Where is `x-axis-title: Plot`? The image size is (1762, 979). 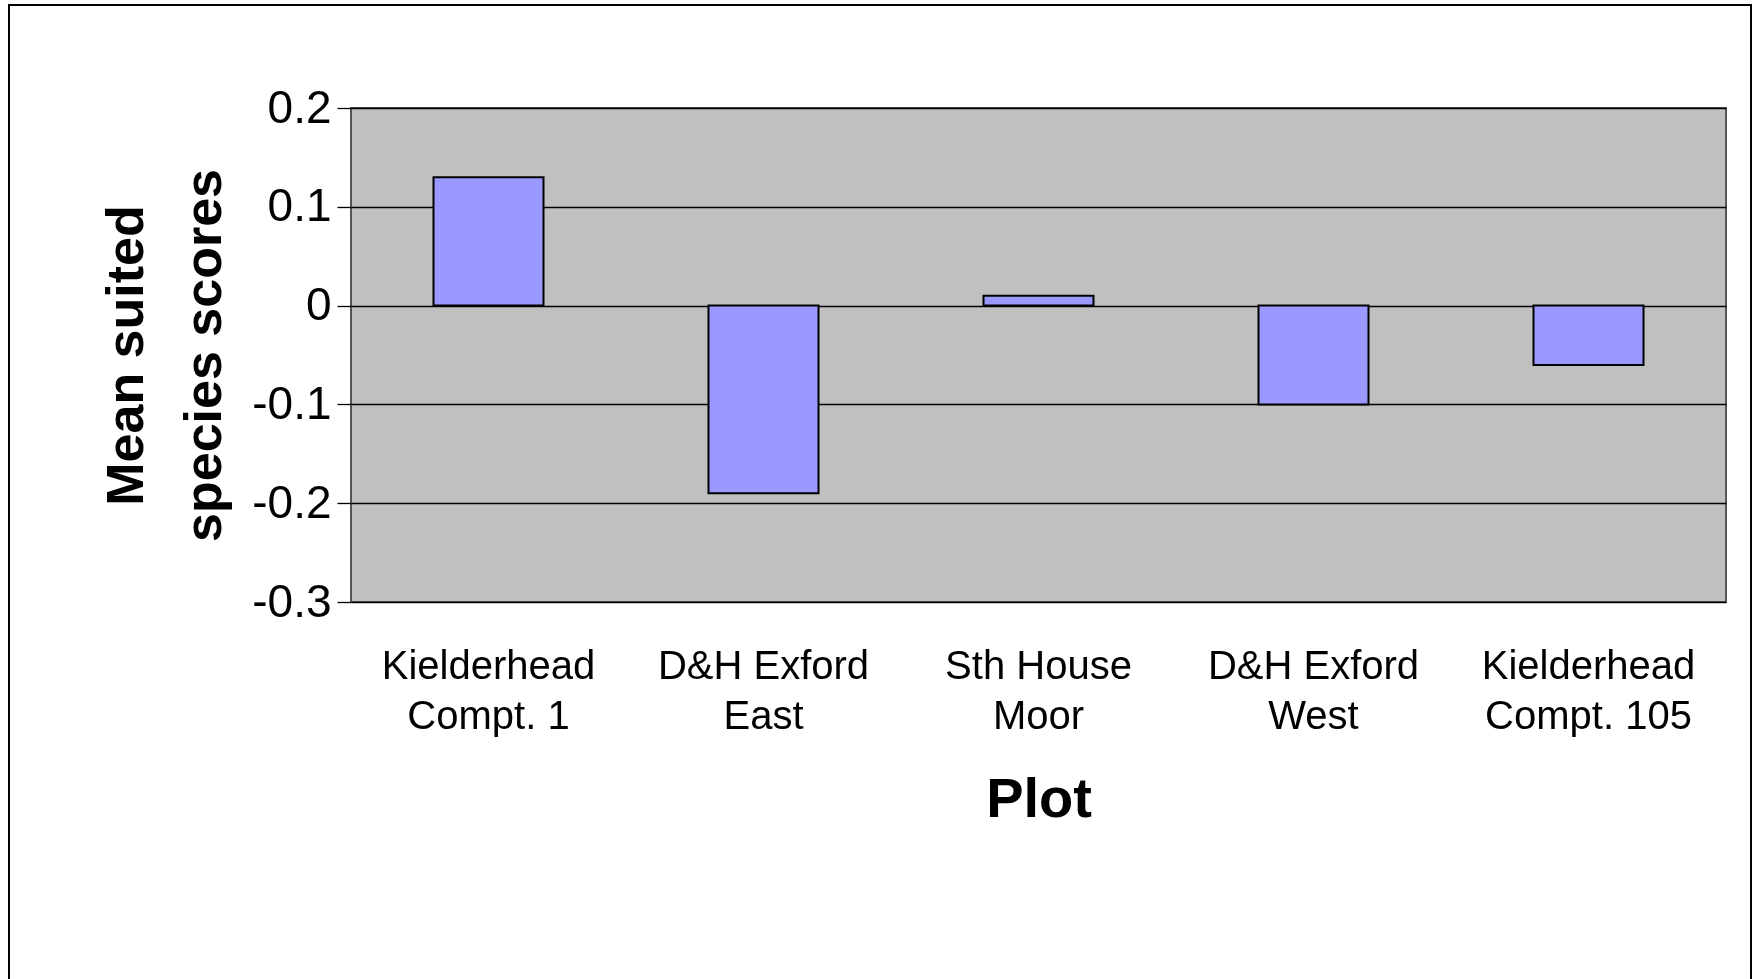
x-axis-title: Plot is located at coordinates (1039, 797).